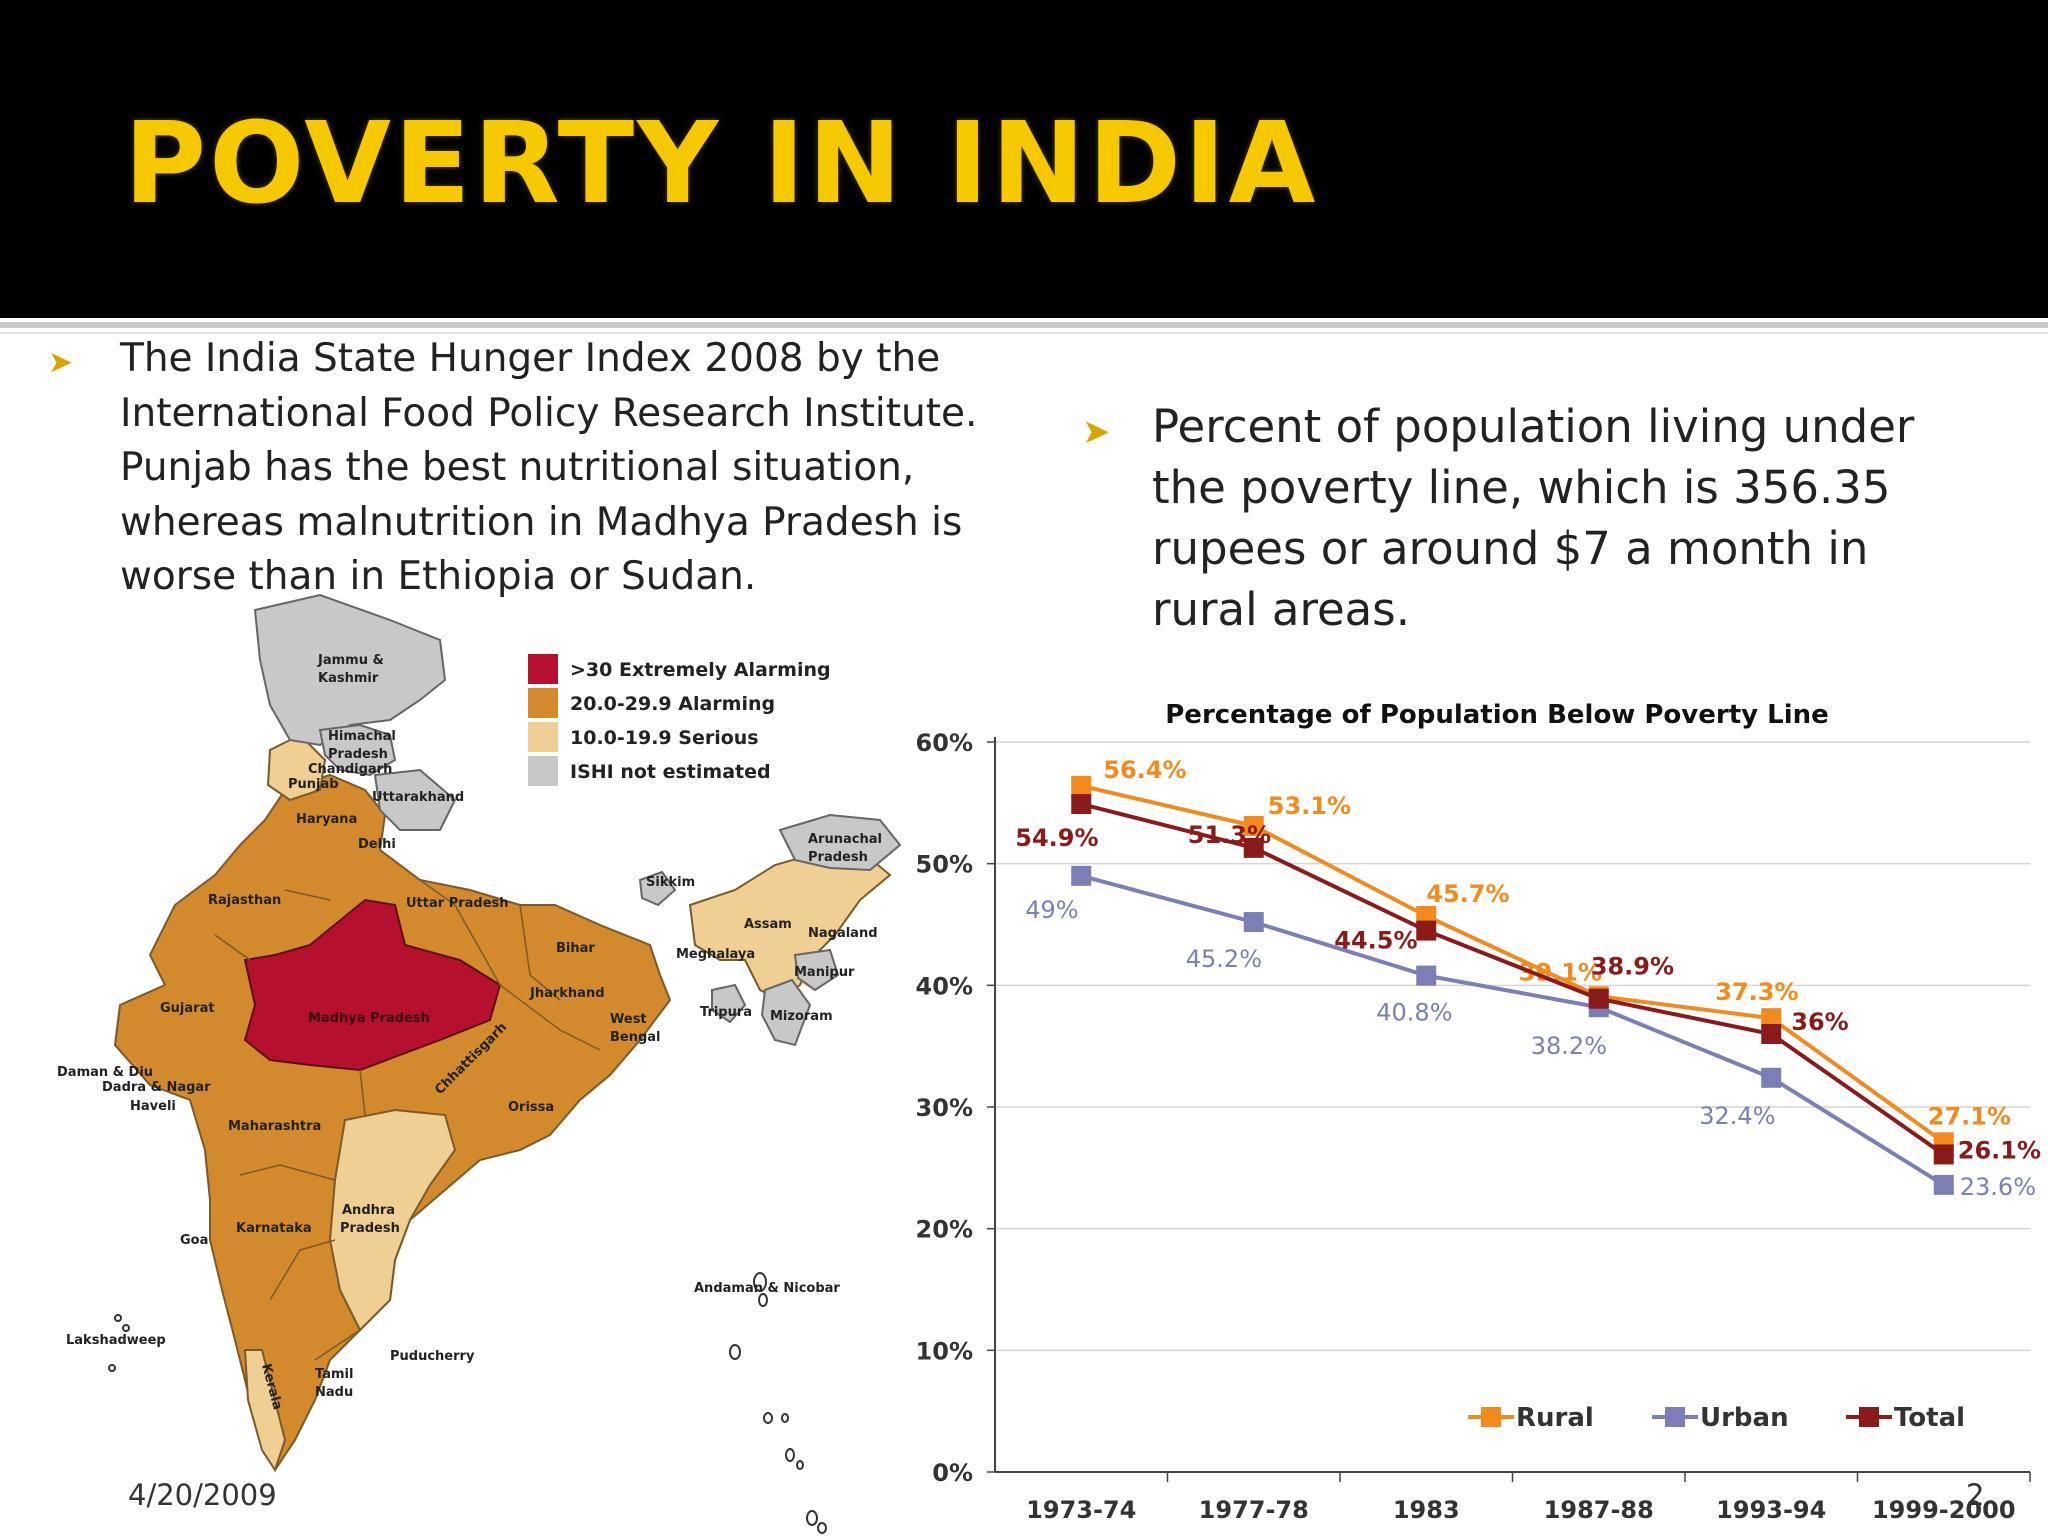 The image size is (2048, 1536). I want to click on legend-label: 10.0-19.9 Serious, so click(664, 738).